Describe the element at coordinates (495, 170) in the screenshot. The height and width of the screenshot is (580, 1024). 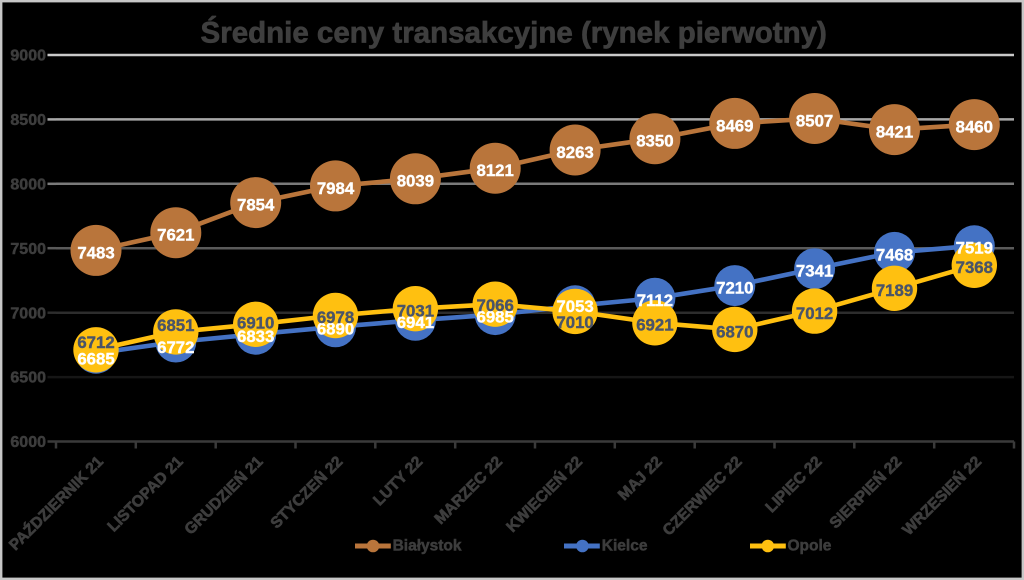
I see `svg-text: 8121` at that location.